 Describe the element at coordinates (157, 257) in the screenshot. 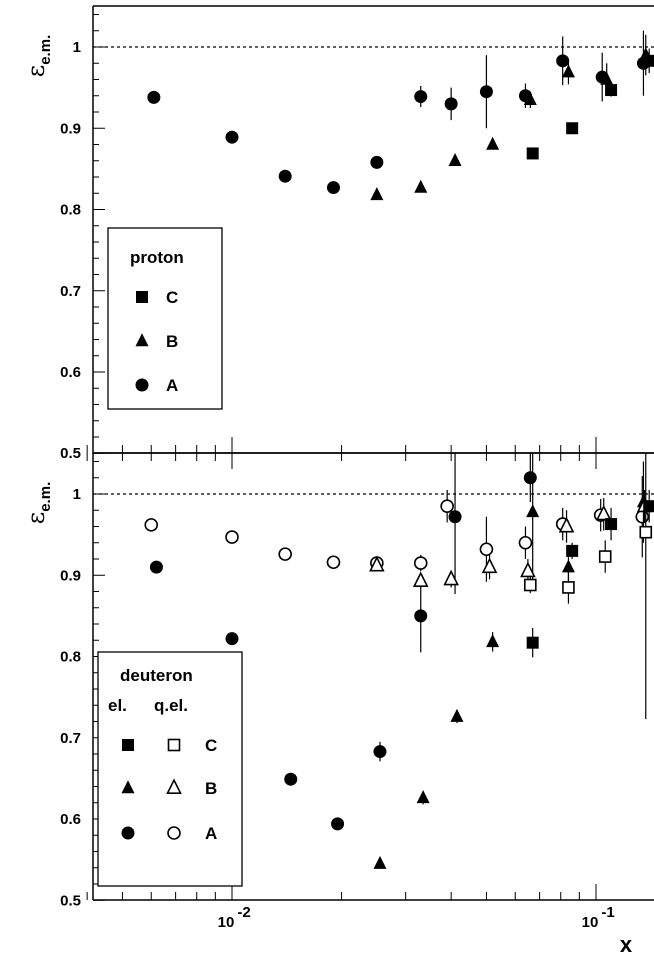

I see `legend-title: proton` at that location.